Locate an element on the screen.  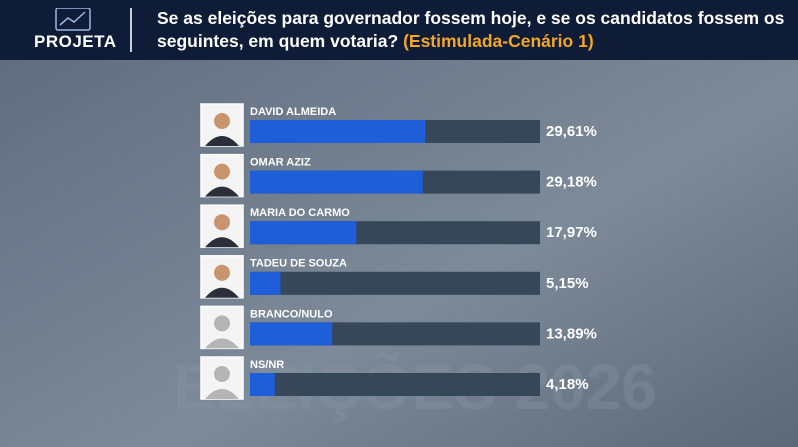
divider is located at coordinates (131, 30).